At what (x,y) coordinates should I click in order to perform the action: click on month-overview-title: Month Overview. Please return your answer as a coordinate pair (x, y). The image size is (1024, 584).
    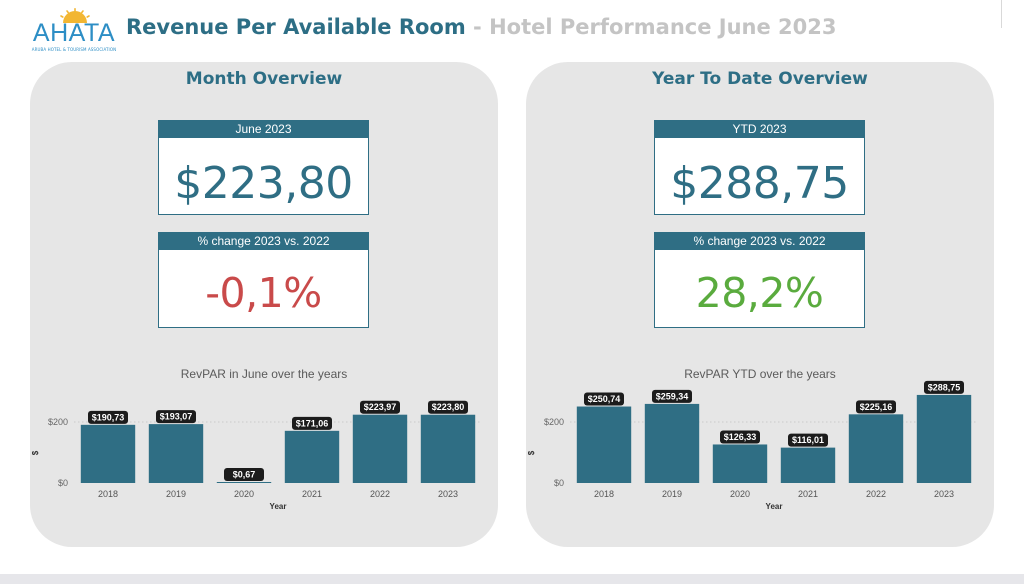
    Looking at the image, I should click on (264, 79).